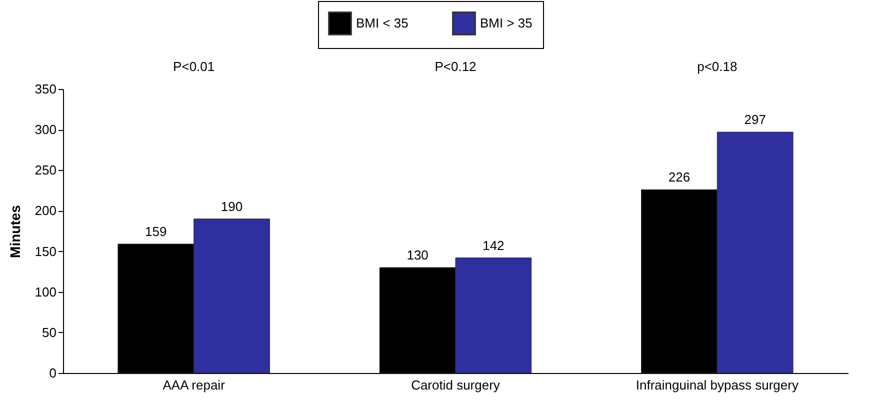 This screenshot has width=879, height=403. I want to click on y-tick-label: 250, so click(45, 170).